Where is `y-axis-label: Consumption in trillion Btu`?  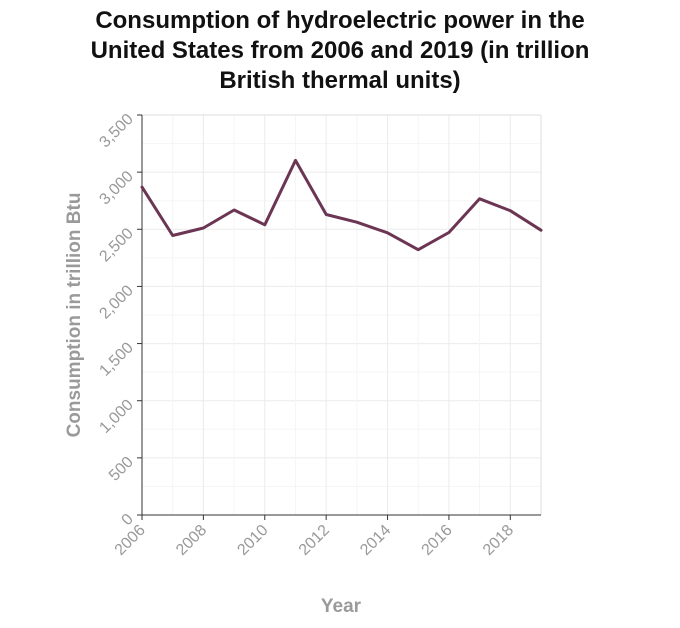
y-axis-label: Consumption in trillion Btu is located at coordinates (74, 315).